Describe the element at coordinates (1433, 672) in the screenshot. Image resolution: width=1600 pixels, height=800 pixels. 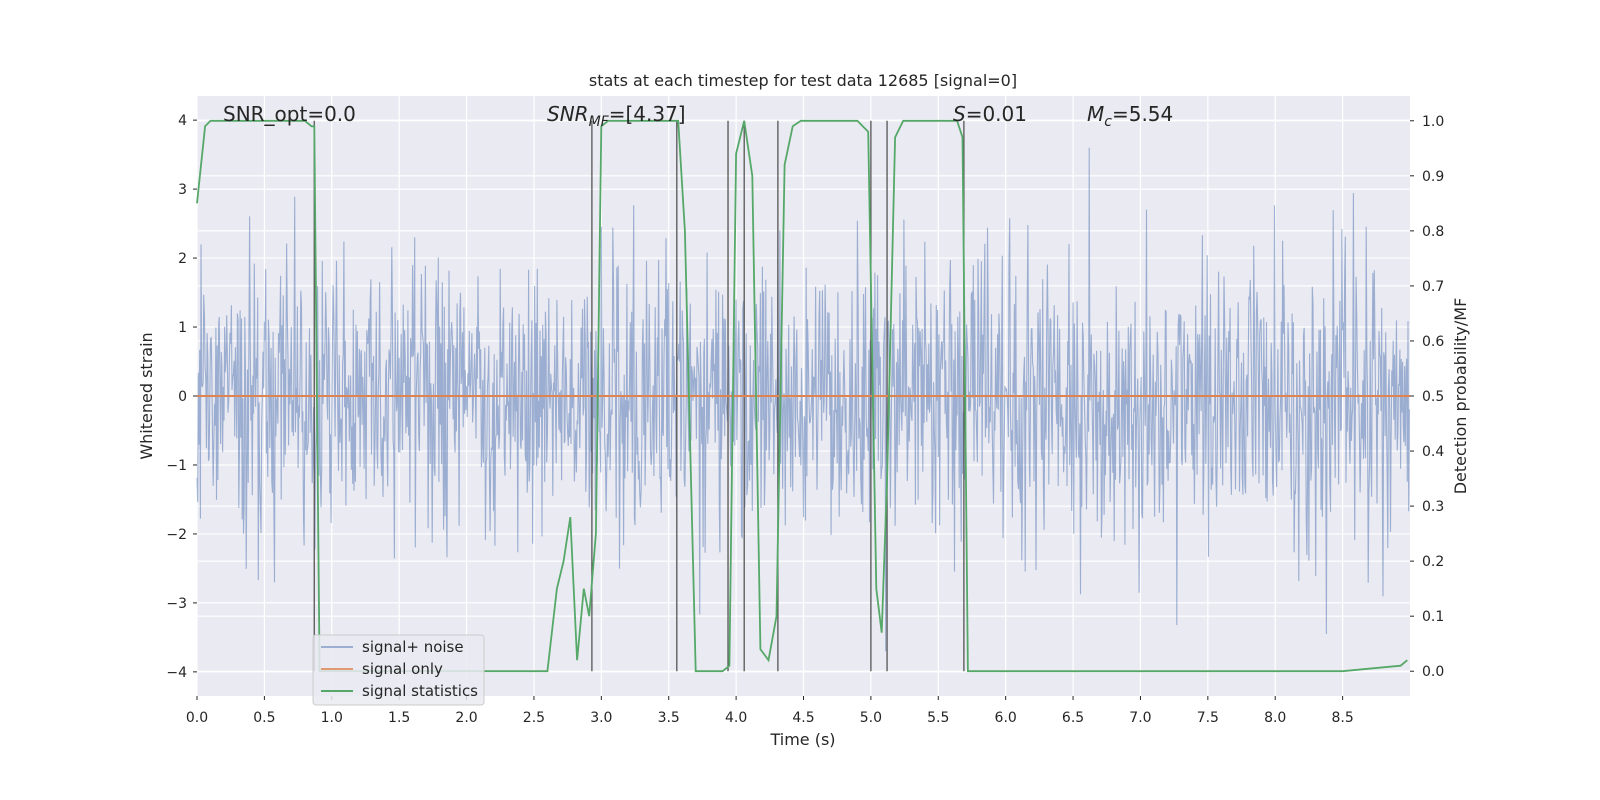
I see `y2-tick-label: 0.0` at that location.